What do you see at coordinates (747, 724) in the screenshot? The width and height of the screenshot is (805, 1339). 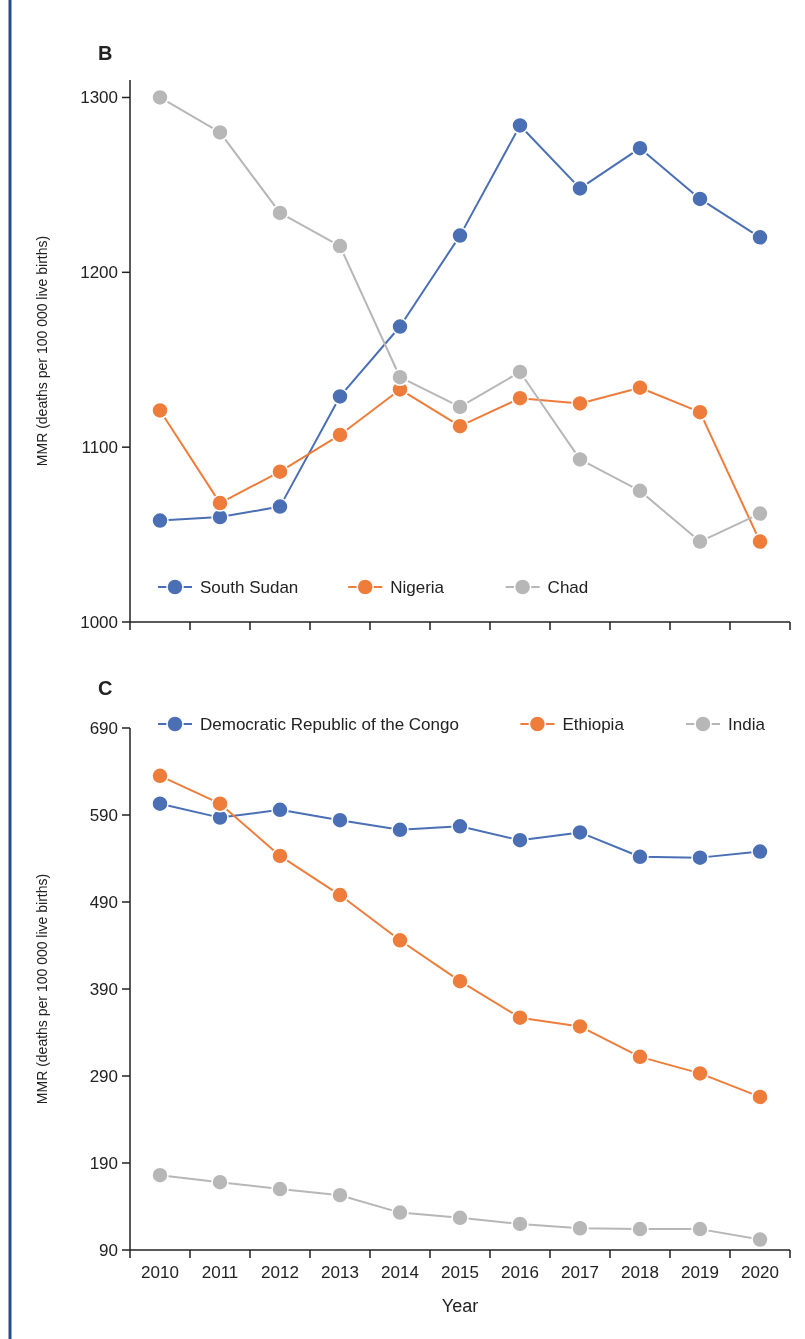 I see `legend-label: India` at bounding box center [747, 724].